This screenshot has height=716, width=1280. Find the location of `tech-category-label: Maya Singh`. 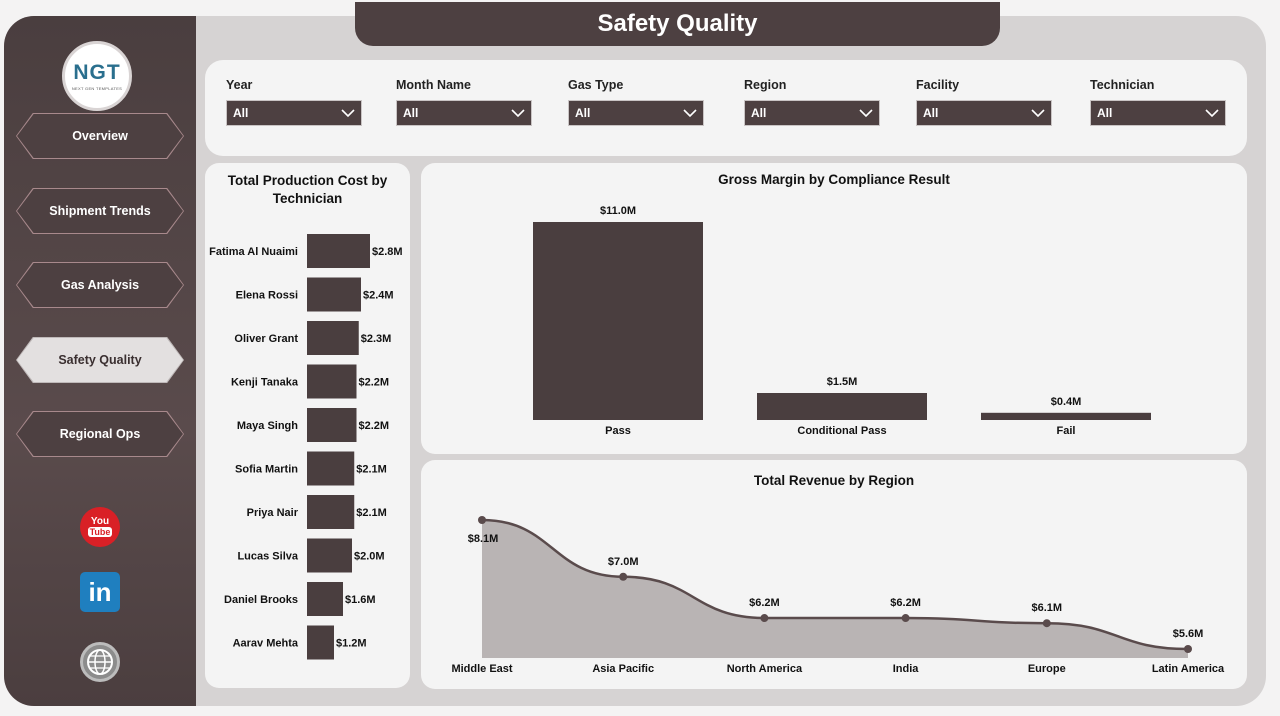

tech-category-label: Maya Singh is located at coordinates (267, 426).